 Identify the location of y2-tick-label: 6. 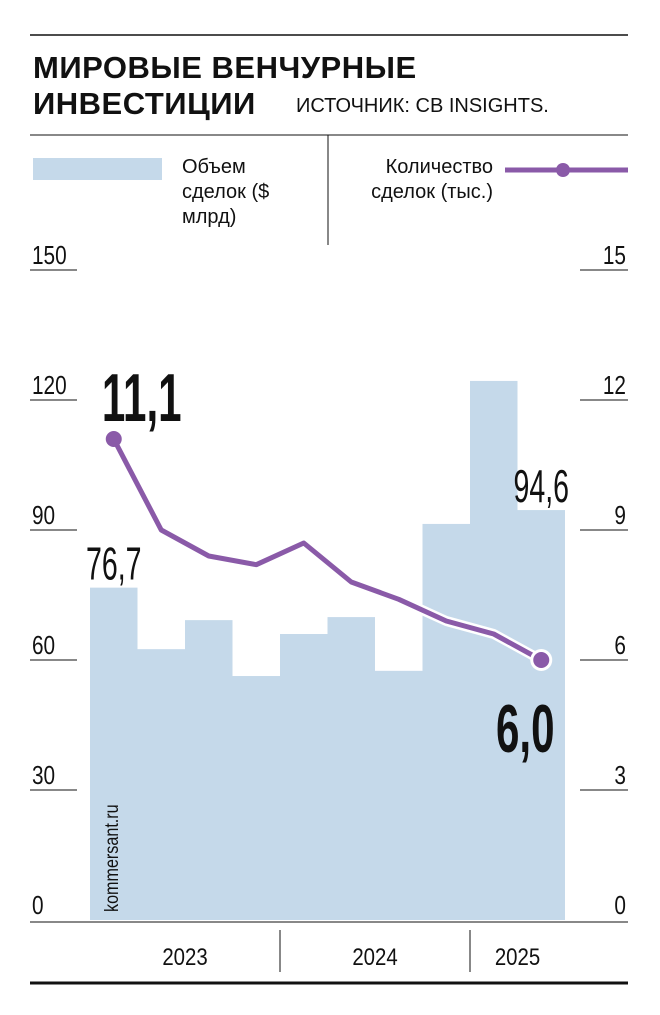
(620, 645).